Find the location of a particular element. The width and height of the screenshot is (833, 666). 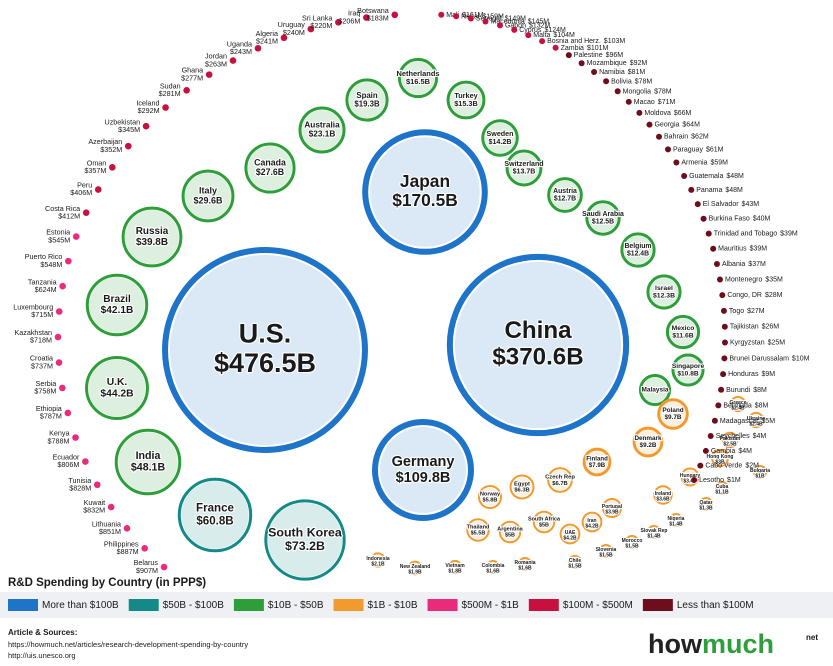

country-label: Panama is located at coordinates (709, 190).